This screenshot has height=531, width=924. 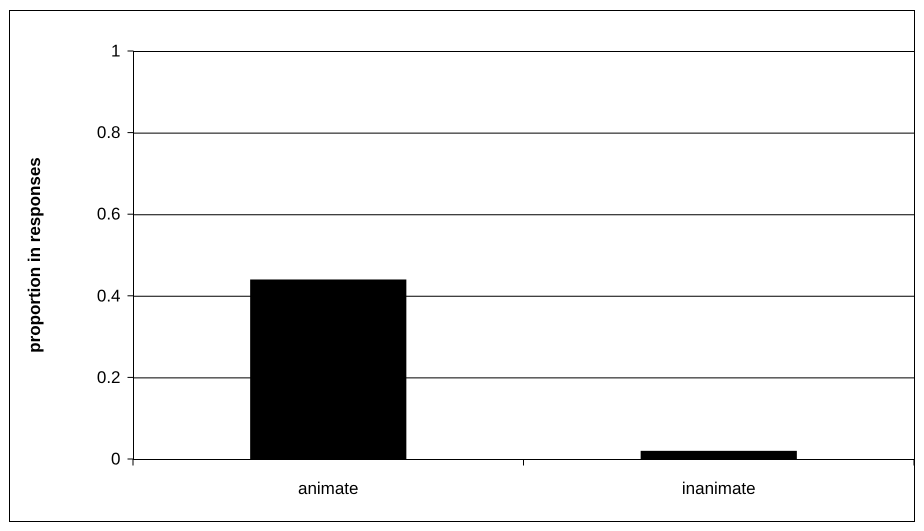 I want to click on y-tick-label: 0.8, so click(x=108, y=132).